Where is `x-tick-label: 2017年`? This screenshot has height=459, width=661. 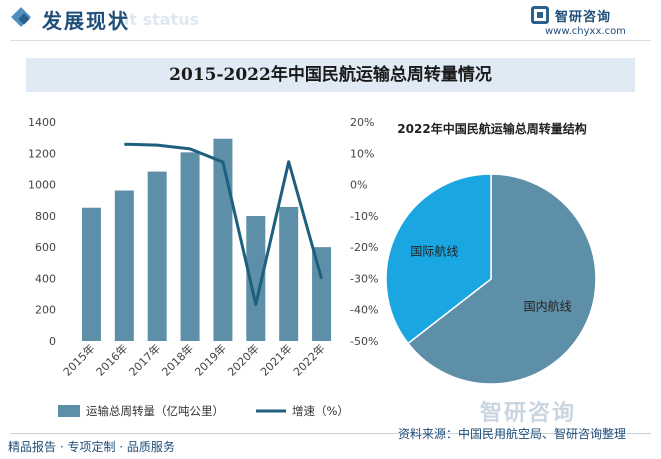 x-tick-label: 2017年 is located at coordinates (144, 359).